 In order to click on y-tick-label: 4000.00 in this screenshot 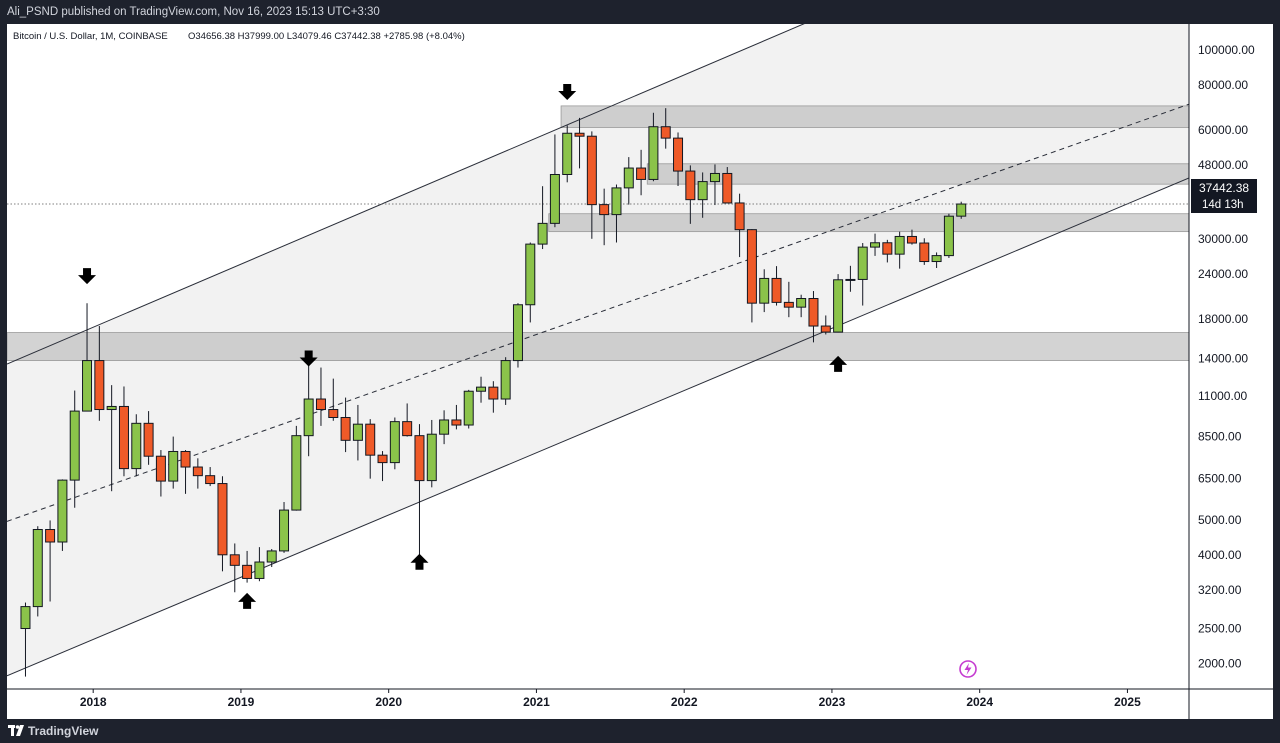, I will do `click(1220, 555)`.